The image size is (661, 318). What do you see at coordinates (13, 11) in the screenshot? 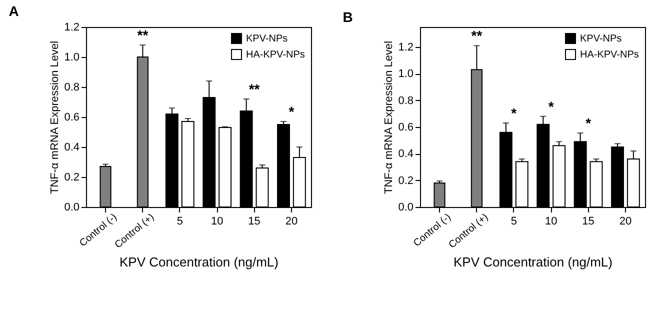
I see `chart-title: A` at bounding box center [13, 11].